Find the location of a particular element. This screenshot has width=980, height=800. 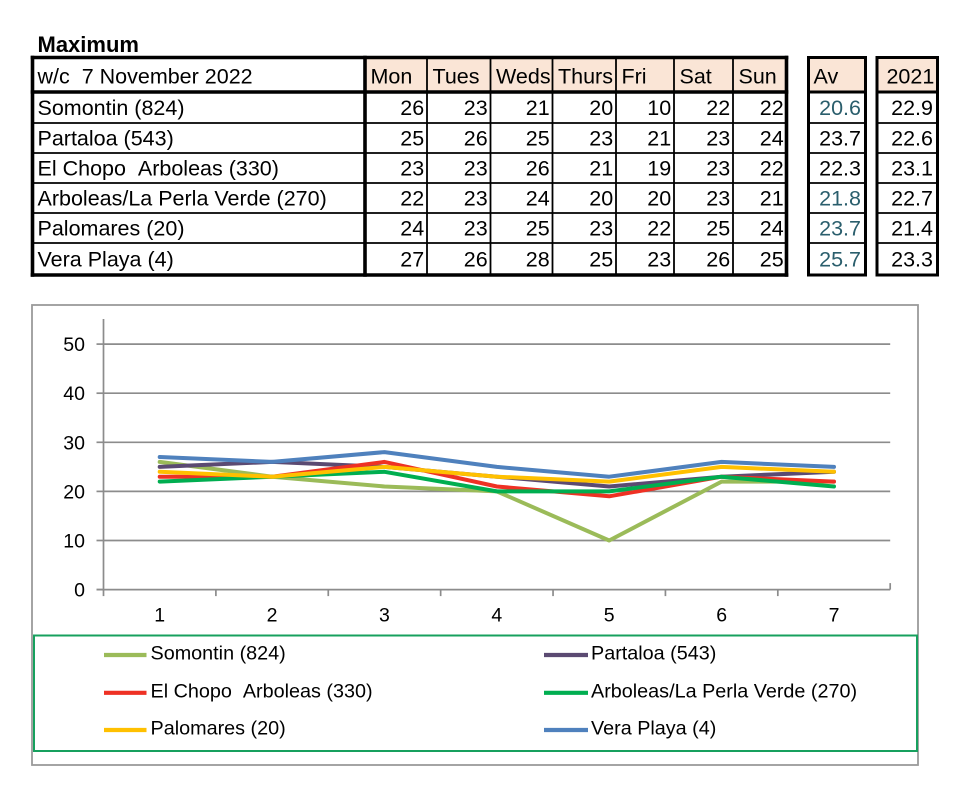

svg-text: Sun is located at coordinates (758, 77).